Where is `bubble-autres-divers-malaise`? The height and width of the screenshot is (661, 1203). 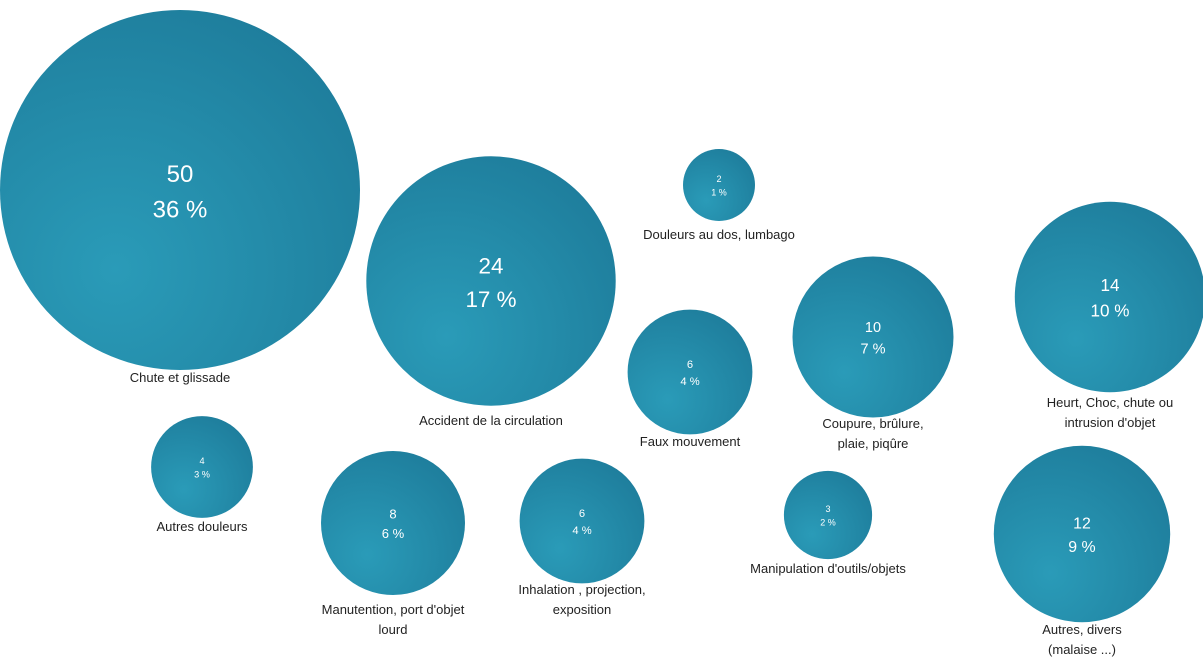 bubble-autres-divers-malaise is located at coordinates (1082, 534).